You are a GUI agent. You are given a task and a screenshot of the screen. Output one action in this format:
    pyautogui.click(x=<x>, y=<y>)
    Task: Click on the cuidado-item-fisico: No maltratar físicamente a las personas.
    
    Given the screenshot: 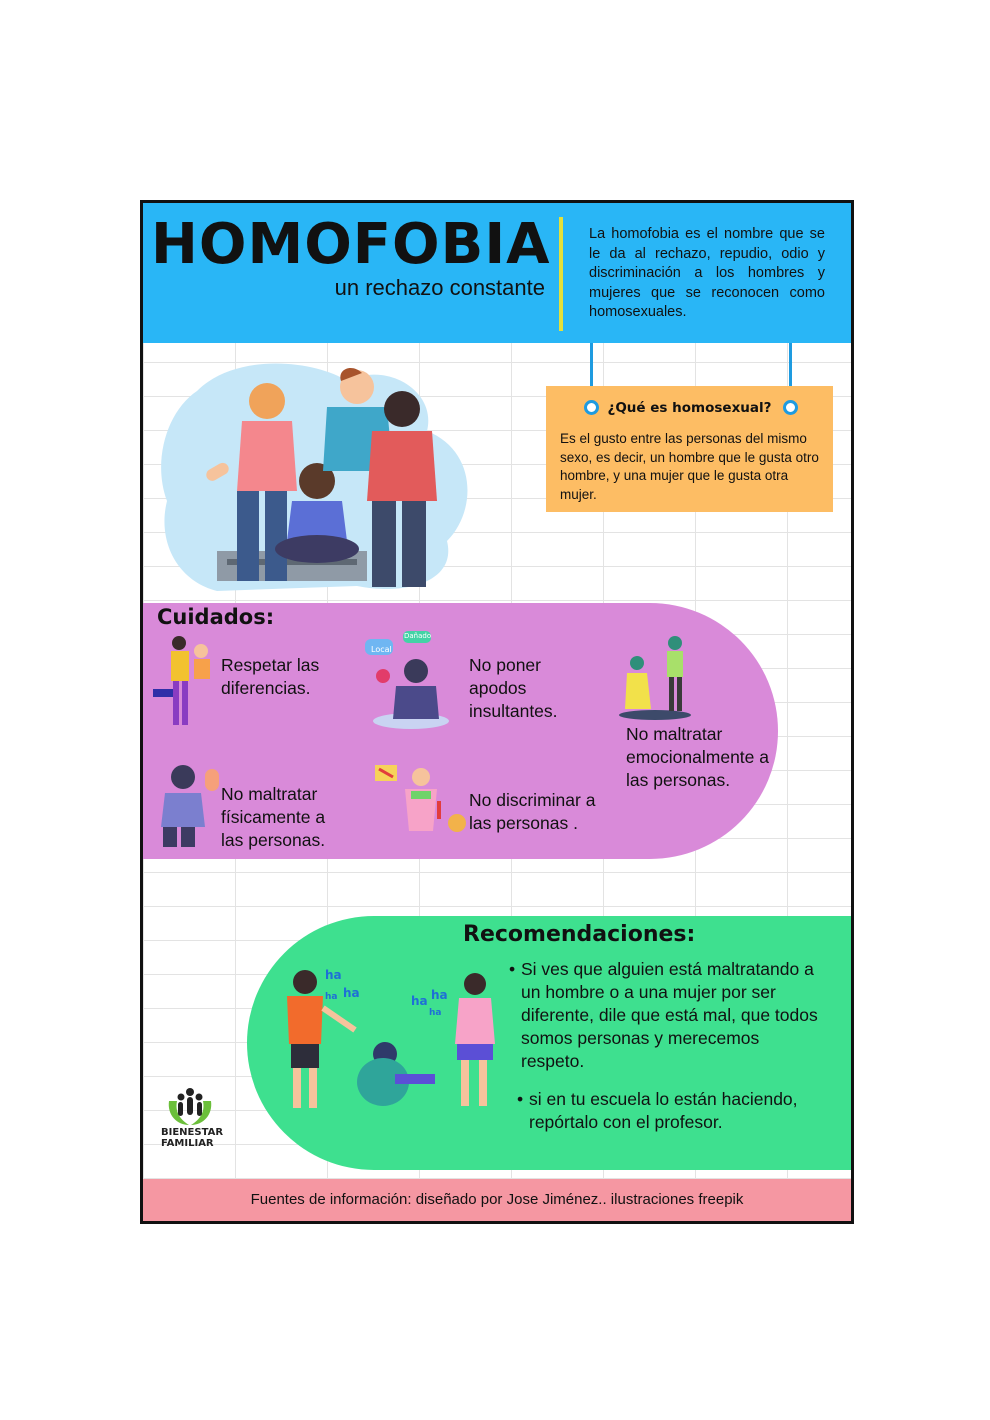 What is the action you would take?
    pyautogui.click(x=273, y=817)
    